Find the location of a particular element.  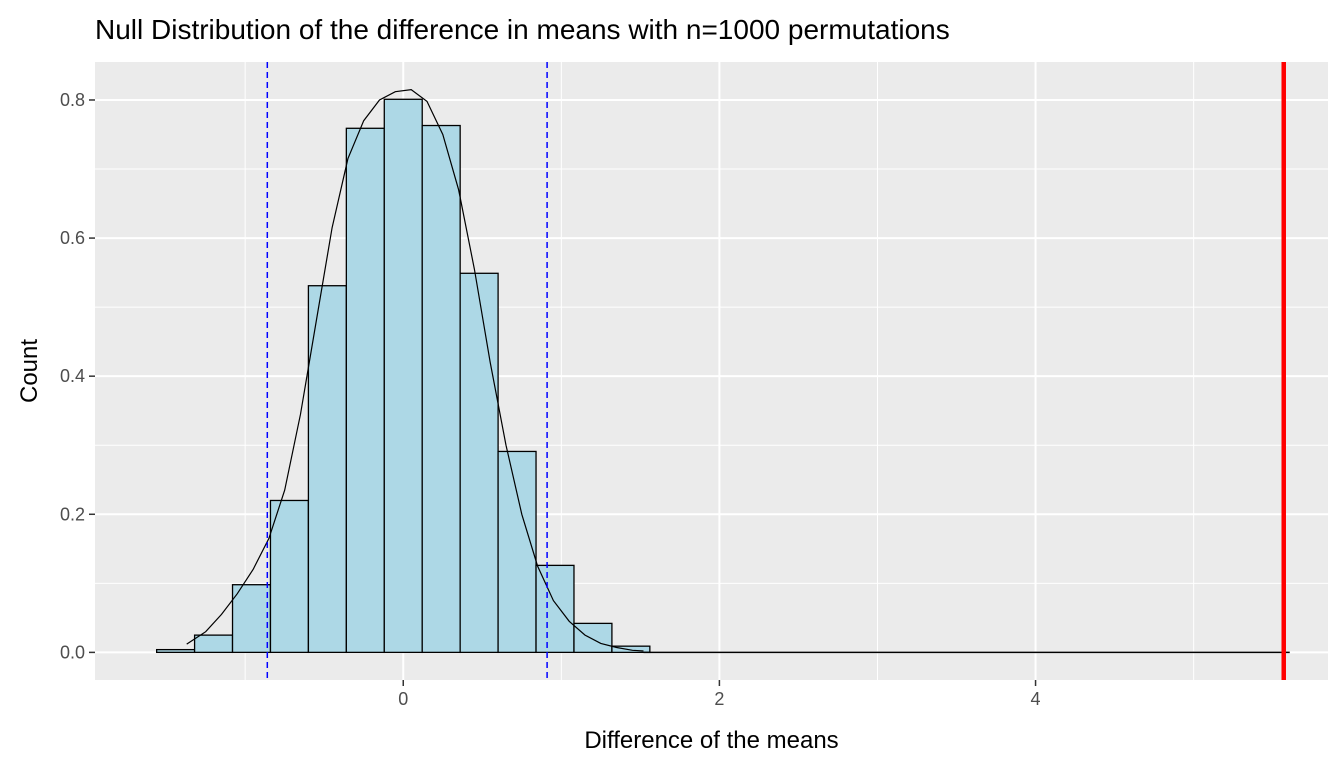

x-tick-label: 4 is located at coordinates (1036, 699).